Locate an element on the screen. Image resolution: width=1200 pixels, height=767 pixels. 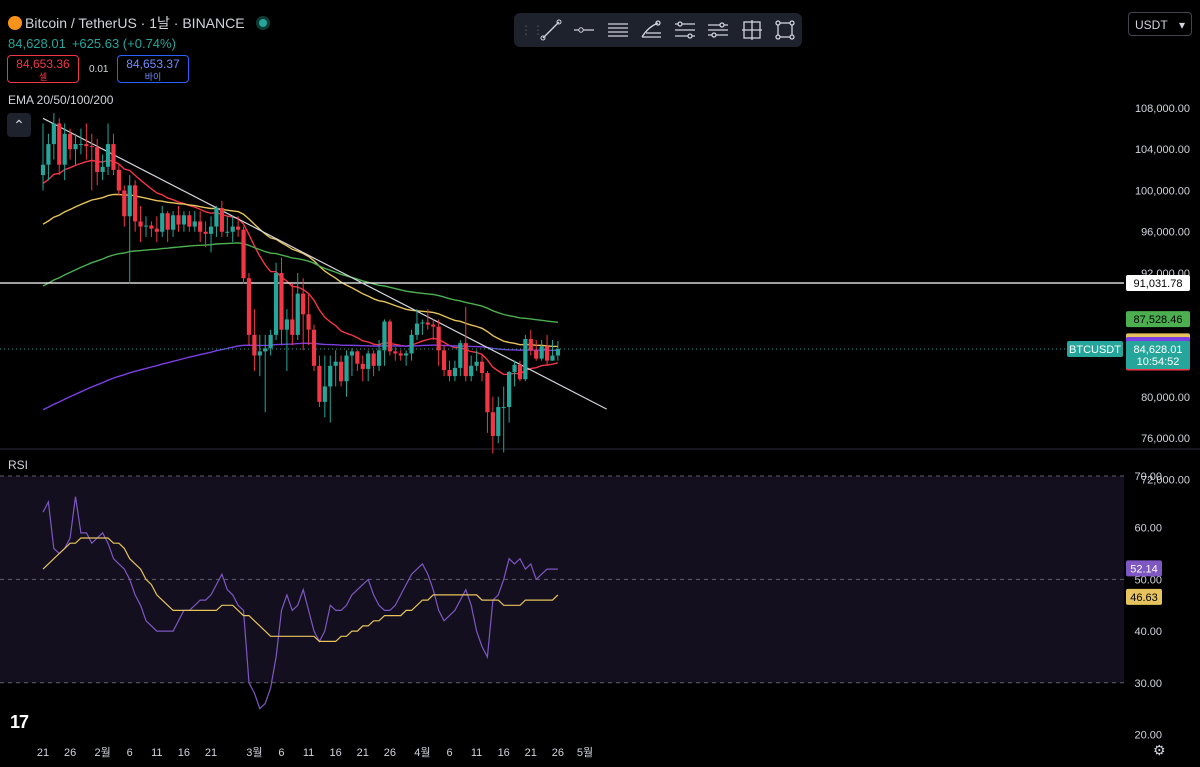
current-price-tag-bg is located at coordinates (1158, 355).